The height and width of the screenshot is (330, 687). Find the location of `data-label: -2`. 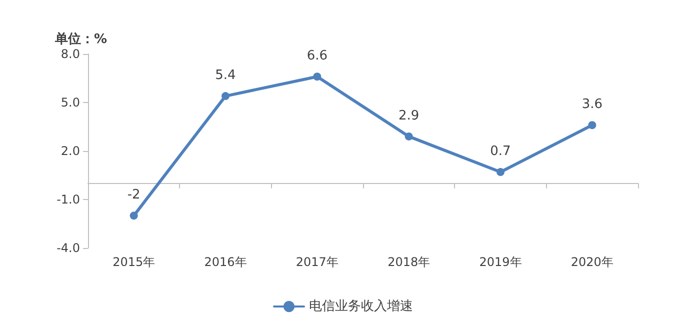

data-label: -2 is located at coordinates (133, 195).